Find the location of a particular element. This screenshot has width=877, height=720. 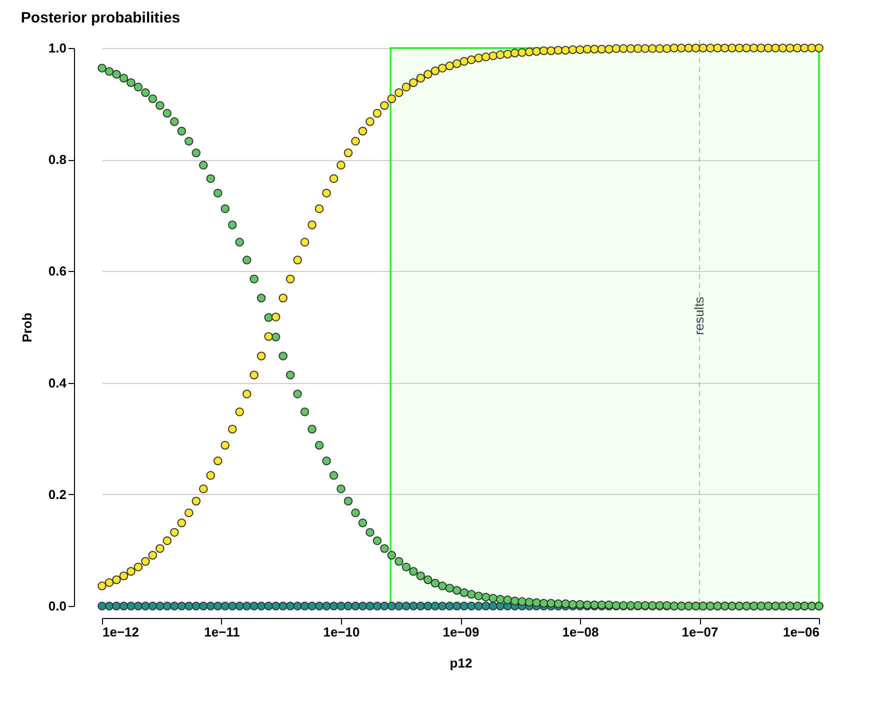

x-tick-label: 1e−10 is located at coordinates (341, 632).